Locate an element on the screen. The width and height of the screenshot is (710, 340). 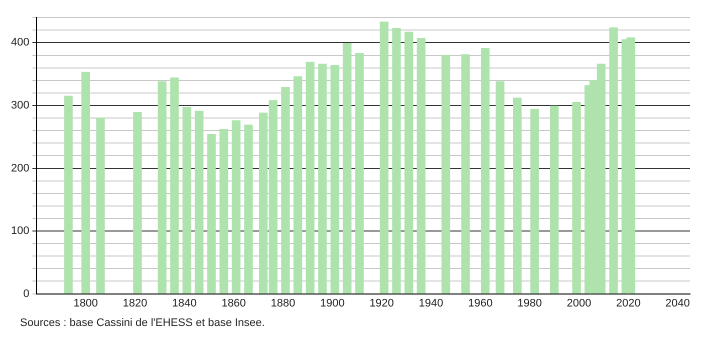
y-tick-label: 100 is located at coordinates (20, 231).